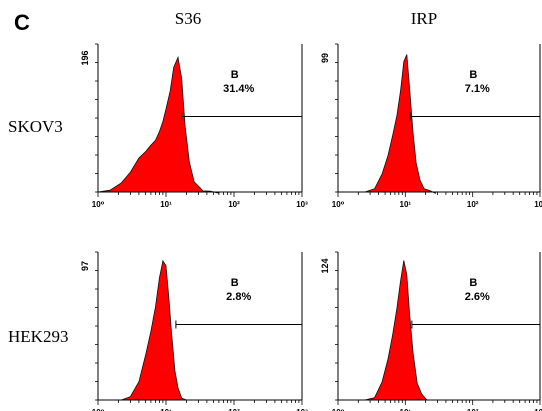 Image resolution: width=542 pixels, height=411 pixels. I want to click on histogram-skov3-s36, so click(158, 124).